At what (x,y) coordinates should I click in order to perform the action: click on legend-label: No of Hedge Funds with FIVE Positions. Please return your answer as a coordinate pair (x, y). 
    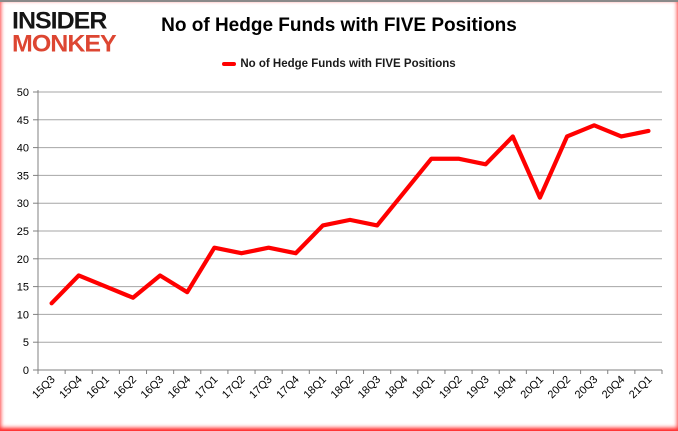
    Looking at the image, I should click on (348, 64).